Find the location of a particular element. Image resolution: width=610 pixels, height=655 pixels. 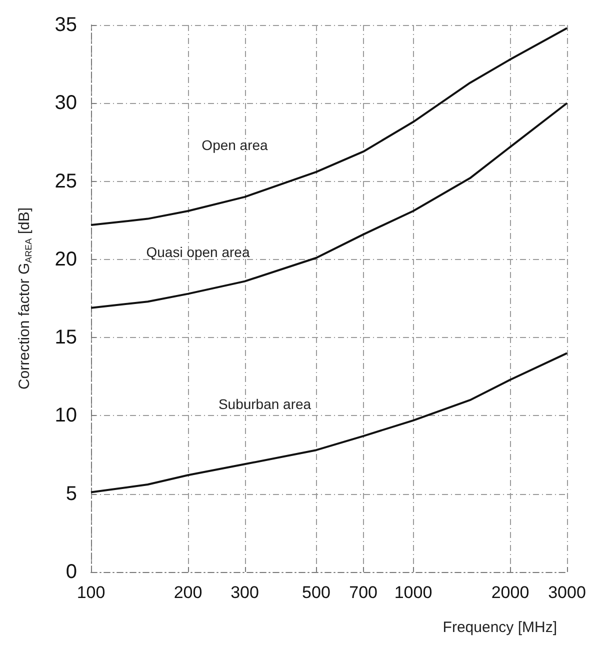

y-tick-label: 10 is located at coordinates (65, 415).